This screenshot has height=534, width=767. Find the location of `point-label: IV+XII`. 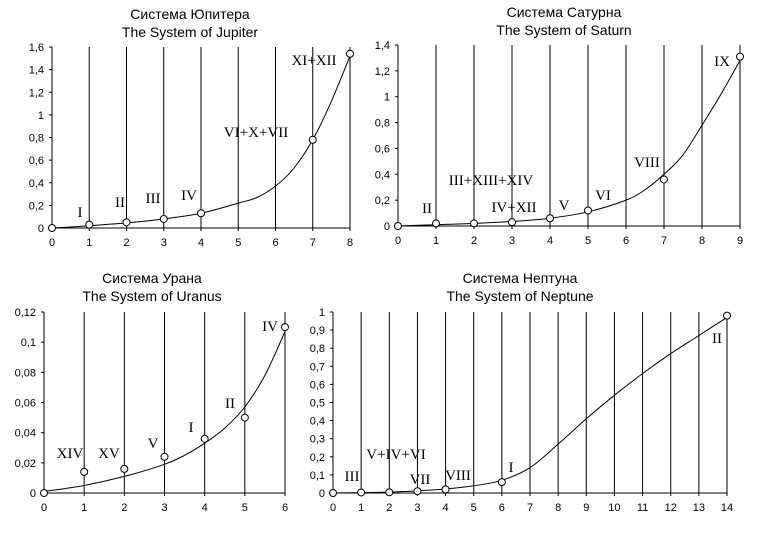

point-label: IV+XII is located at coordinates (513, 208).